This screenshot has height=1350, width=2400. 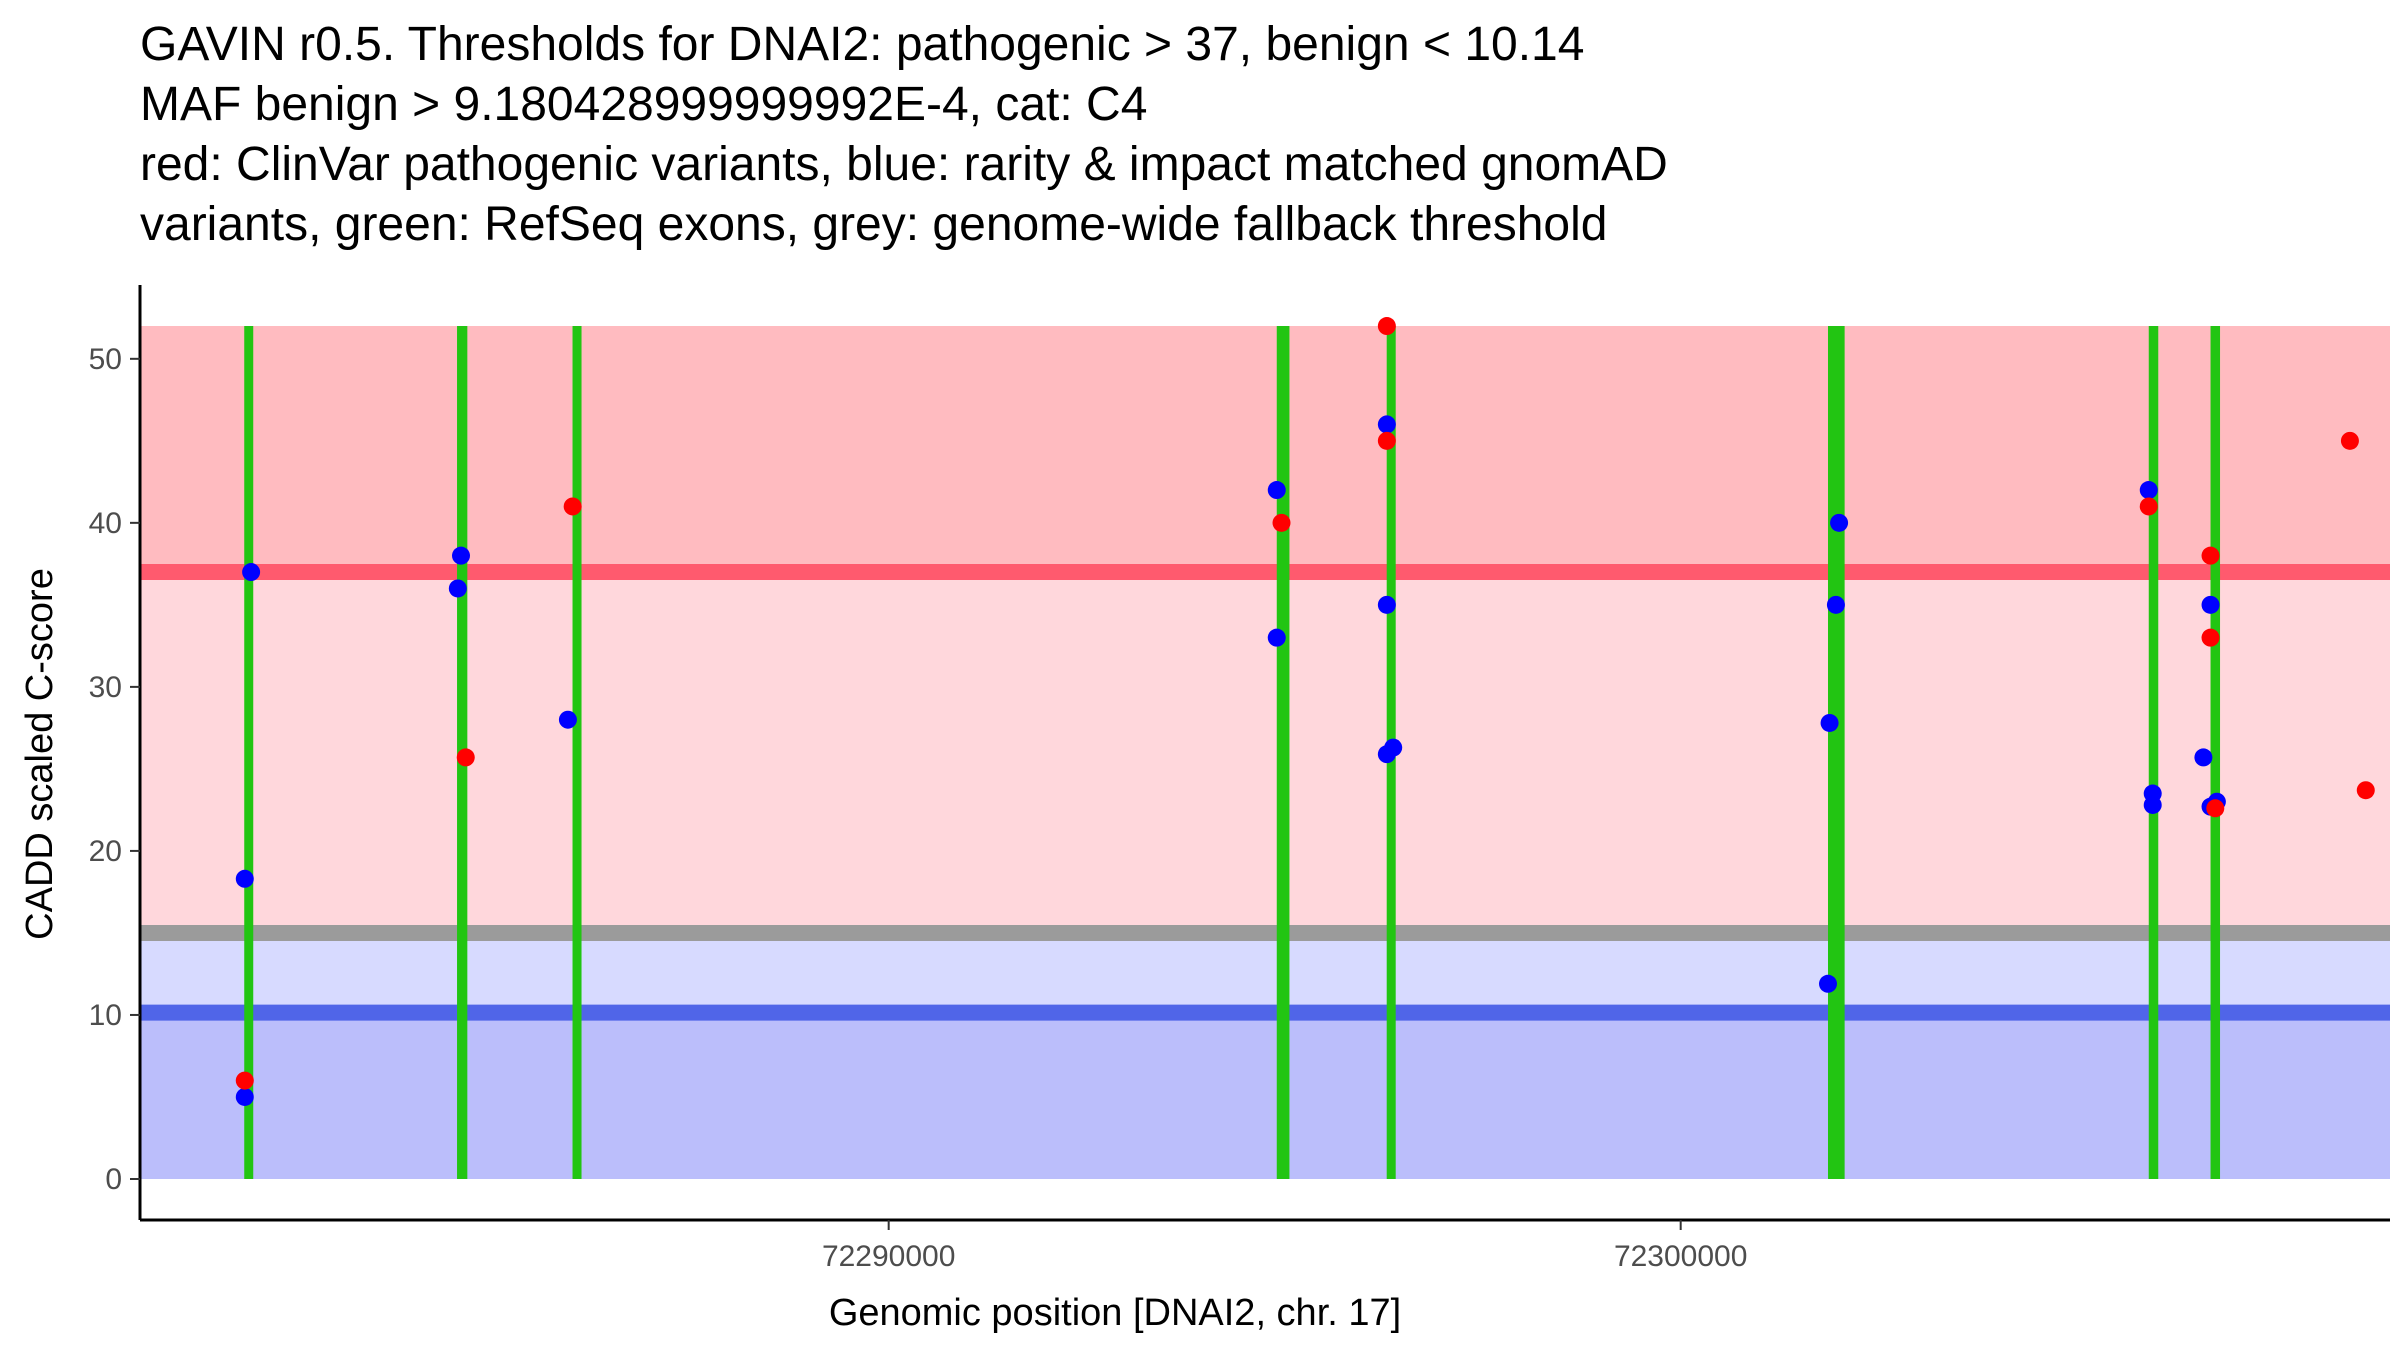 I want to click on y-axis-title: CADD scaled C-score, so click(x=40, y=754).